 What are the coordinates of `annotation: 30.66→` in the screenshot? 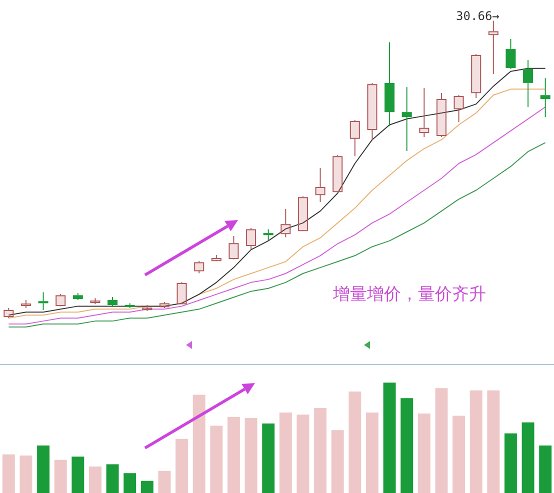 It's located at (478, 15).